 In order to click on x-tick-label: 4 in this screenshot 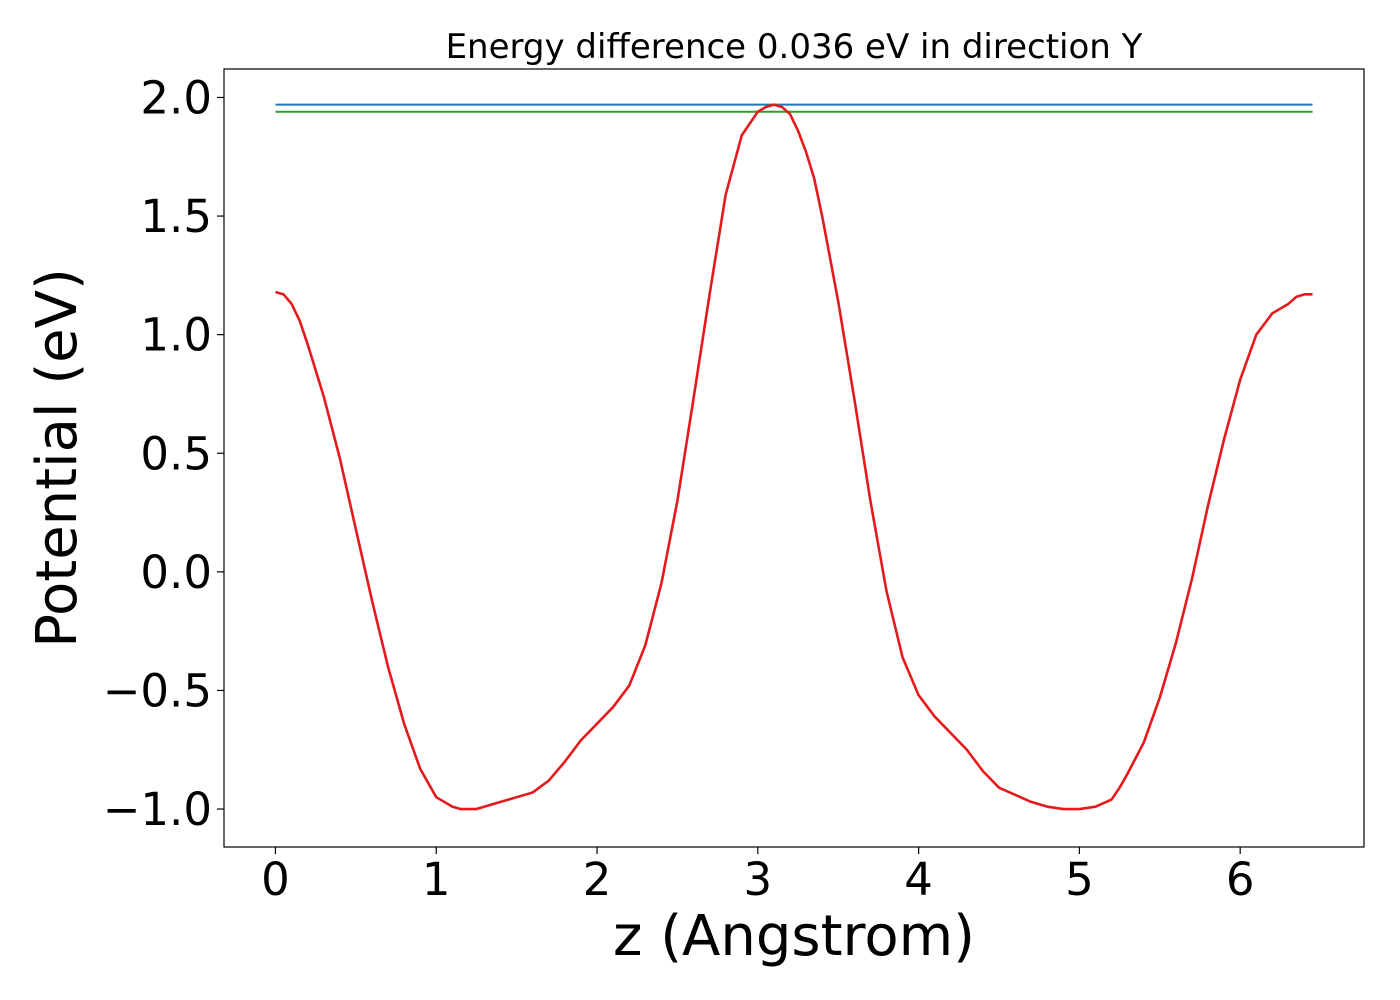, I will do `click(918, 879)`.